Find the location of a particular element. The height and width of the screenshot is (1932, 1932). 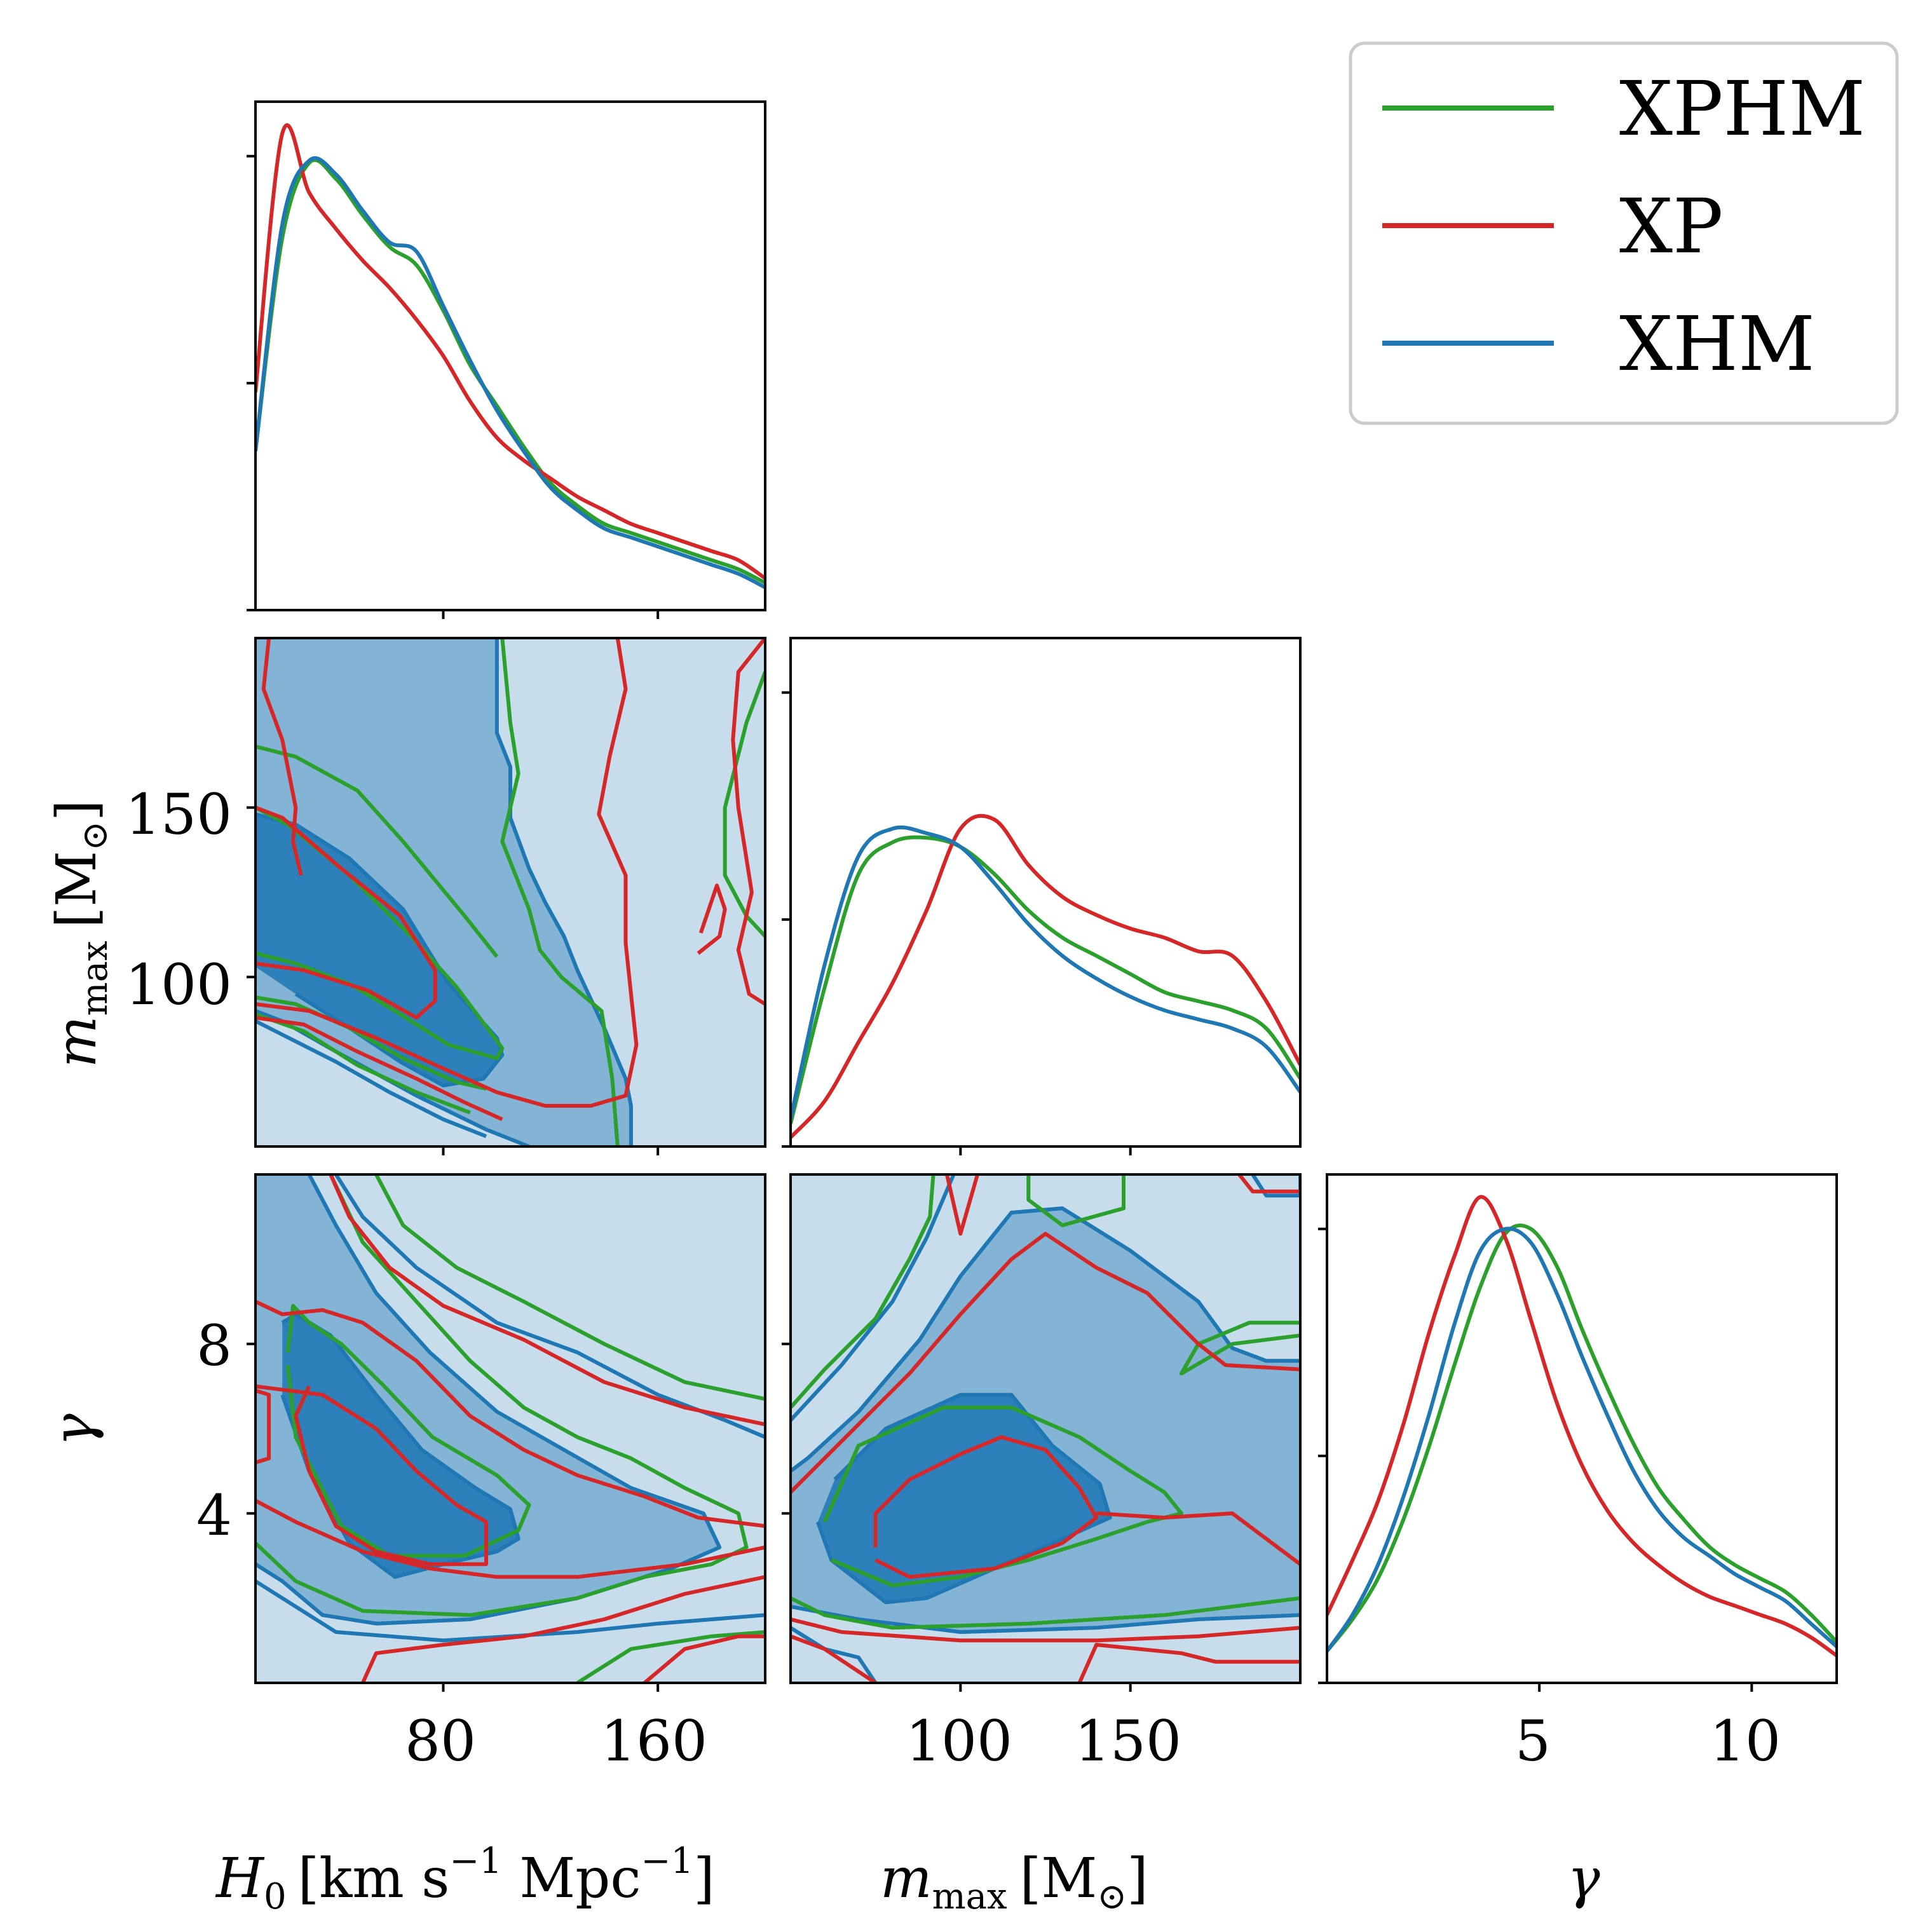

marginal-line-mmax-xp is located at coordinates (1045, 976).